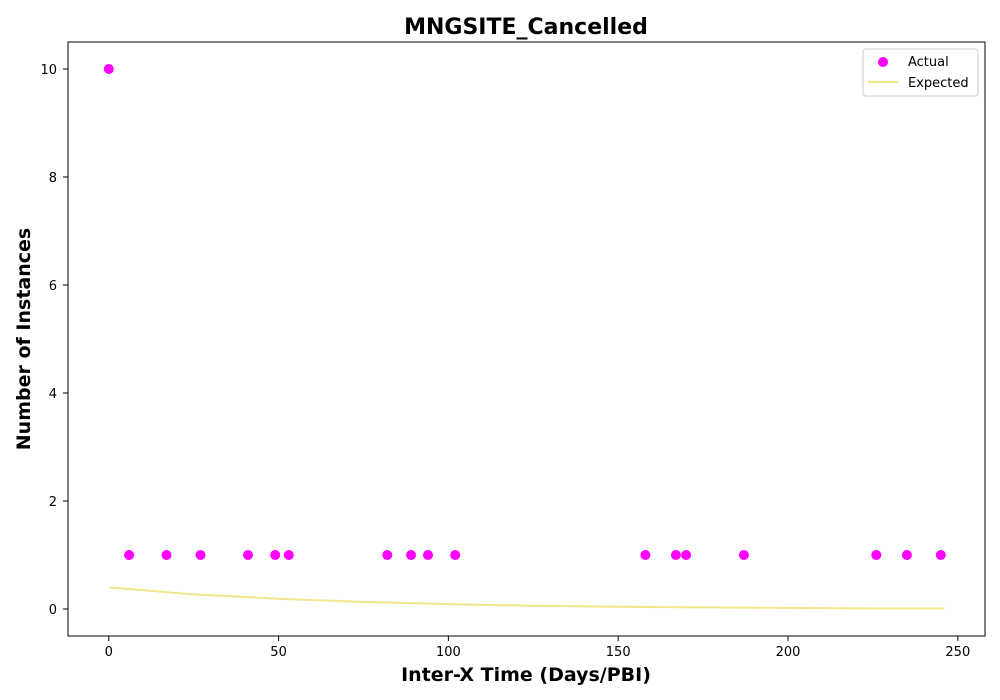 The height and width of the screenshot is (700, 1000). What do you see at coordinates (48, 70) in the screenshot?
I see `y-tick-label: 10` at bounding box center [48, 70].